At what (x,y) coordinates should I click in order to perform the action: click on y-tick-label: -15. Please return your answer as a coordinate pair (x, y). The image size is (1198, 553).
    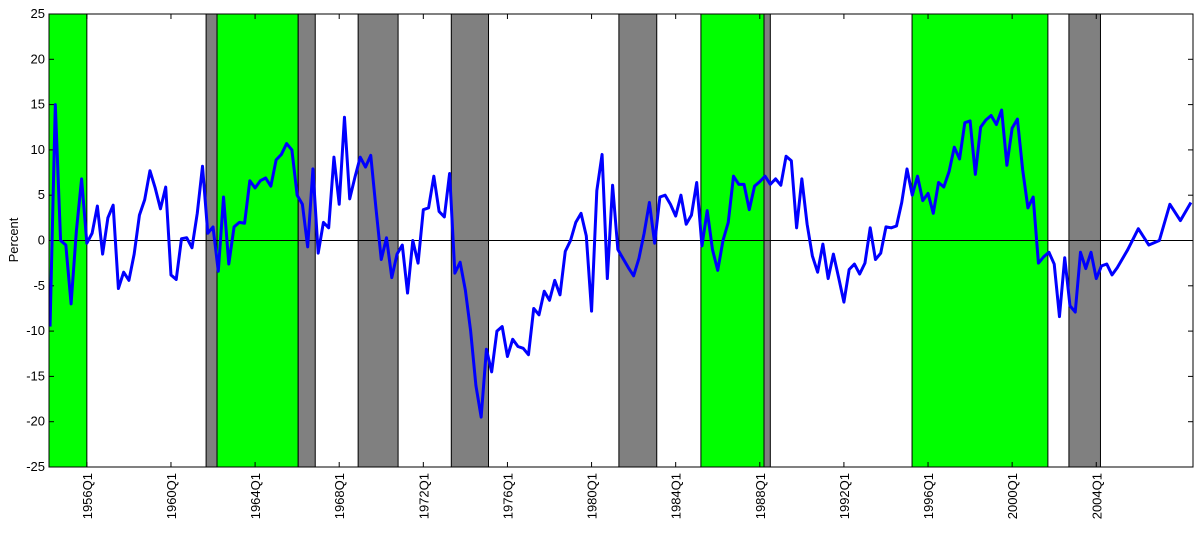
    Looking at the image, I should click on (35, 375).